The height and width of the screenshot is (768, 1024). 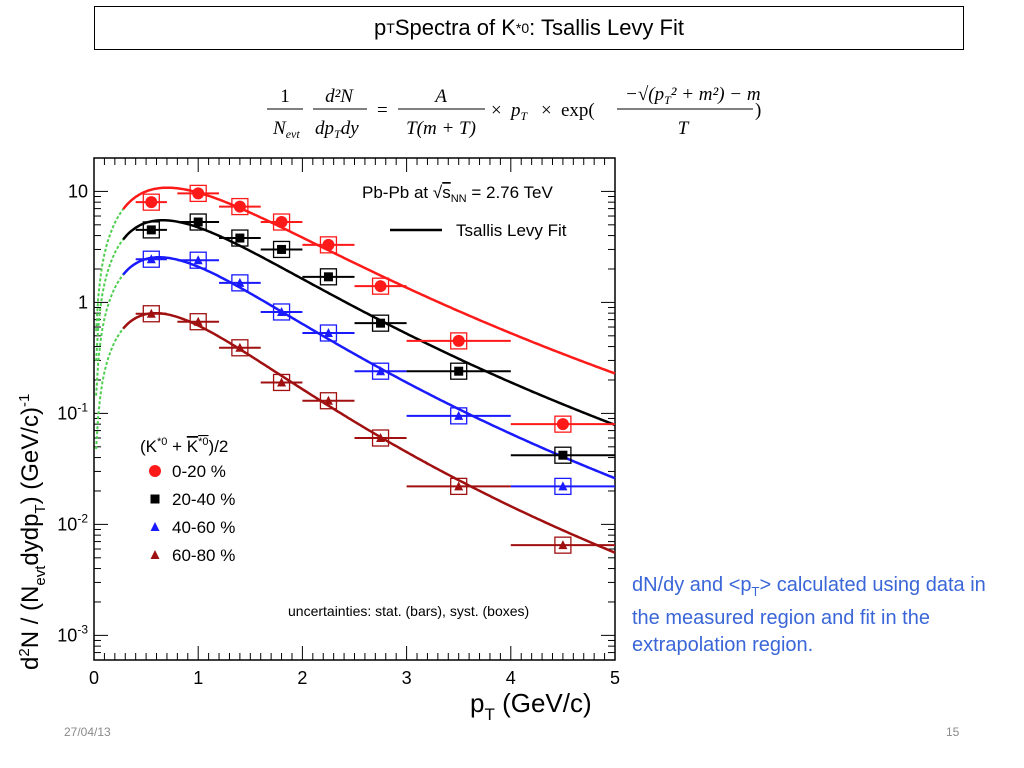 I want to click on y-tick-label: 10⁻³, so click(x=72, y=633).